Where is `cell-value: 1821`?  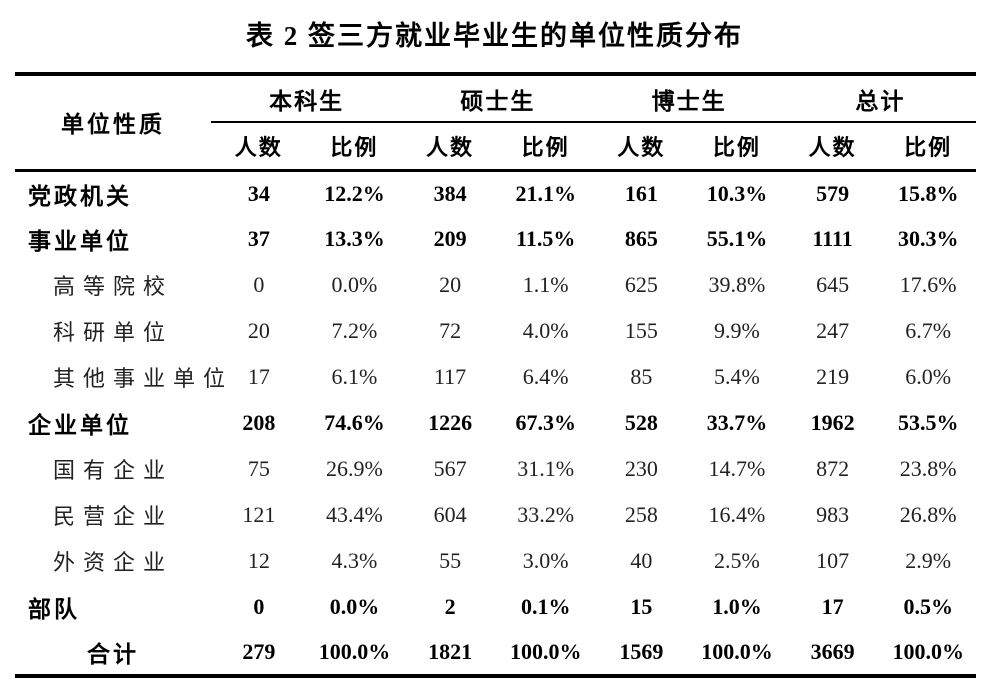 cell-value: 1821 is located at coordinates (450, 651).